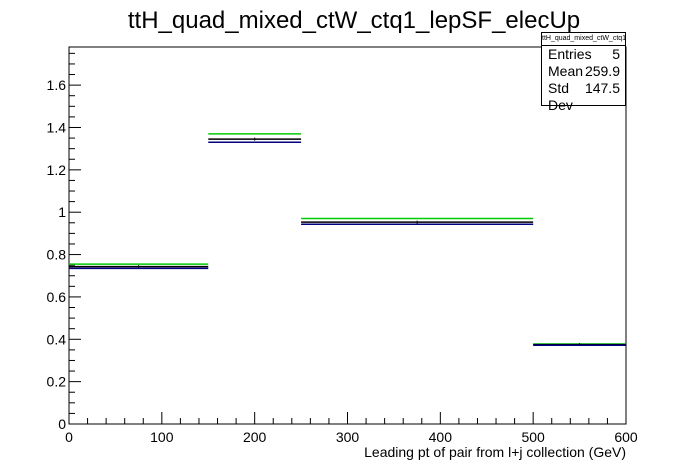  I want to click on y-tick-label: 0.2, so click(57, 382).